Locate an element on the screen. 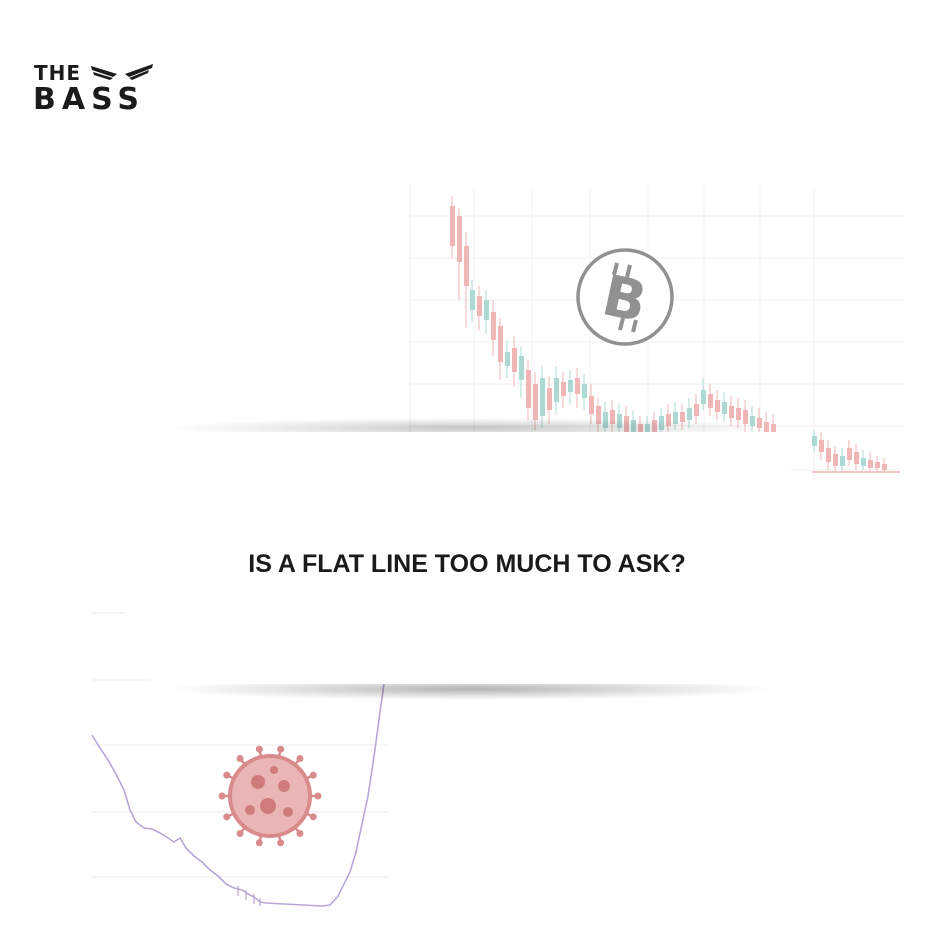 The width and height of the screenshot is (934, 934). bitcoin-icon: B is located at coordinates (625, 297).